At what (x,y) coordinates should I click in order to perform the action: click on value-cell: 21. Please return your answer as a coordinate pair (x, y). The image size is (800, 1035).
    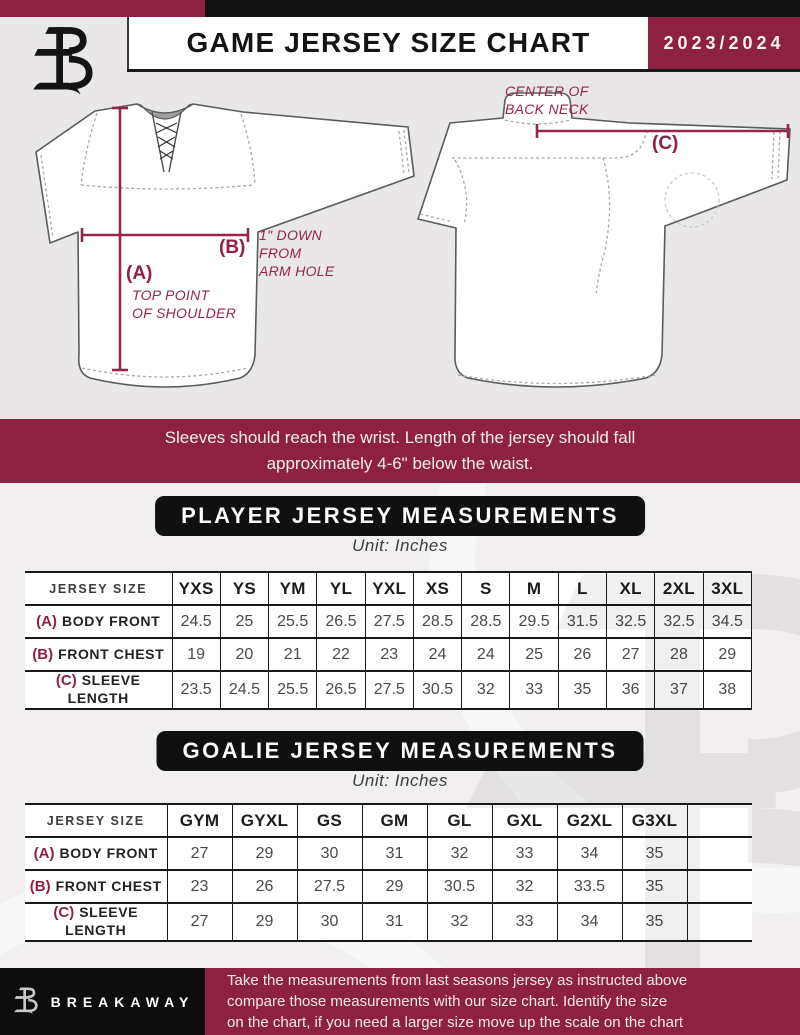
    Looking at the image, I should click on (292, 654).